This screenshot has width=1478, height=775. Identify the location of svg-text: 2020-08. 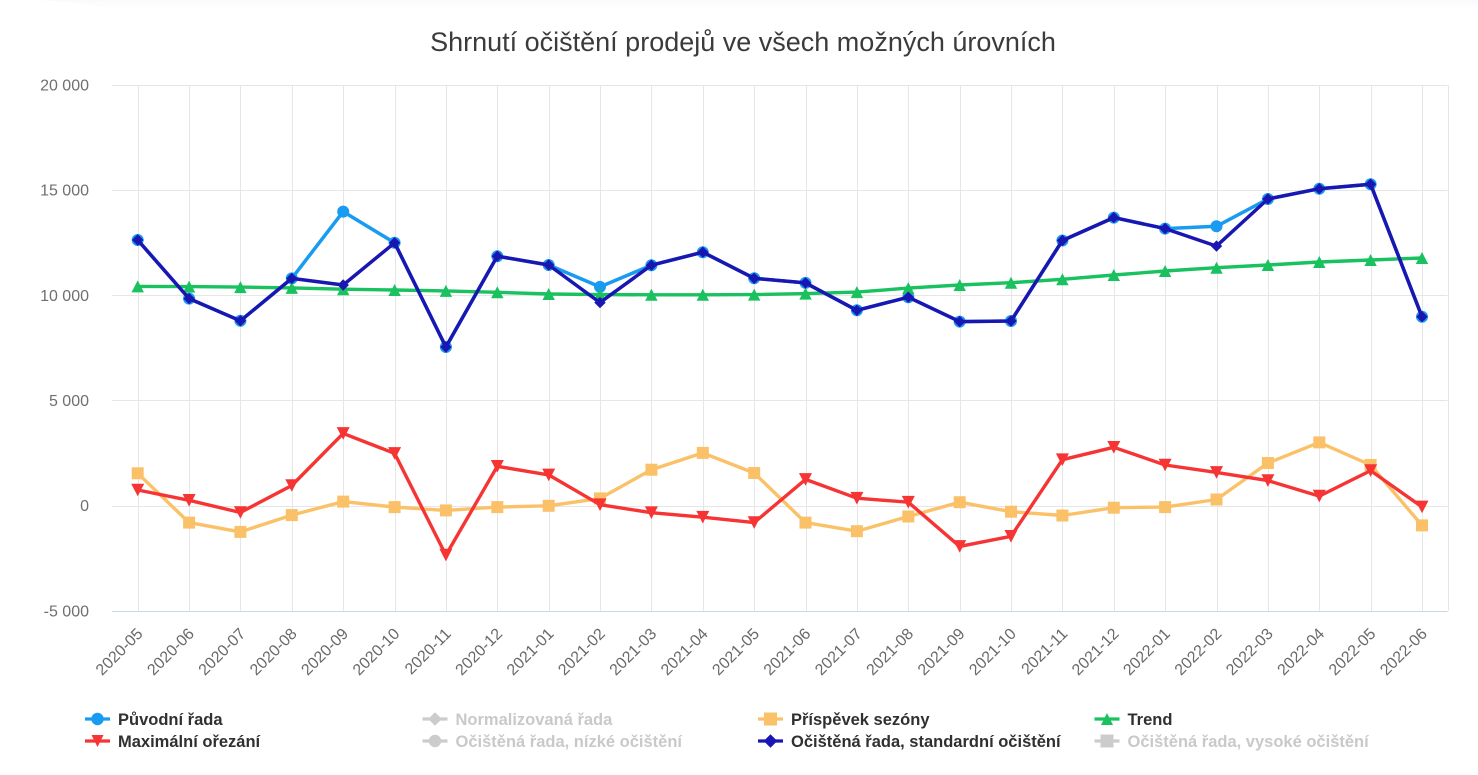
(274, 652).